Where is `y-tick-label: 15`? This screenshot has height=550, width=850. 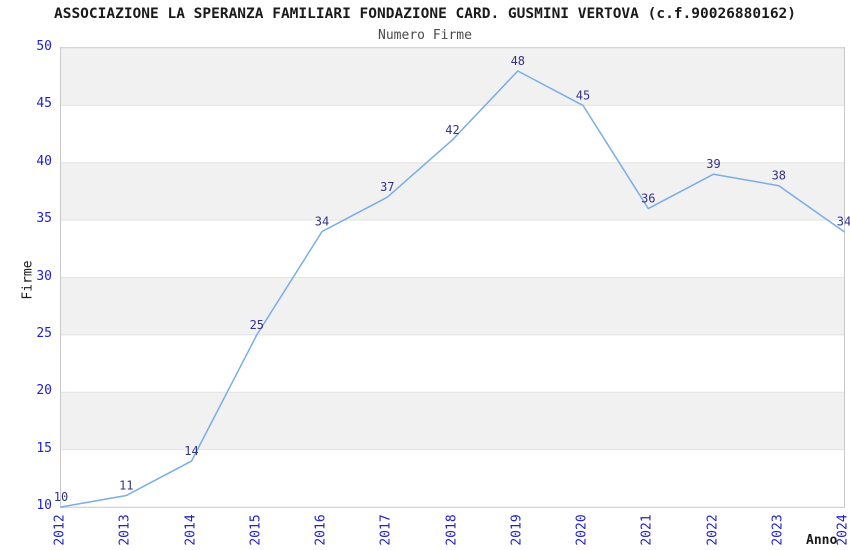 y-tick-label: 15 is located at coordinates (44, 448).